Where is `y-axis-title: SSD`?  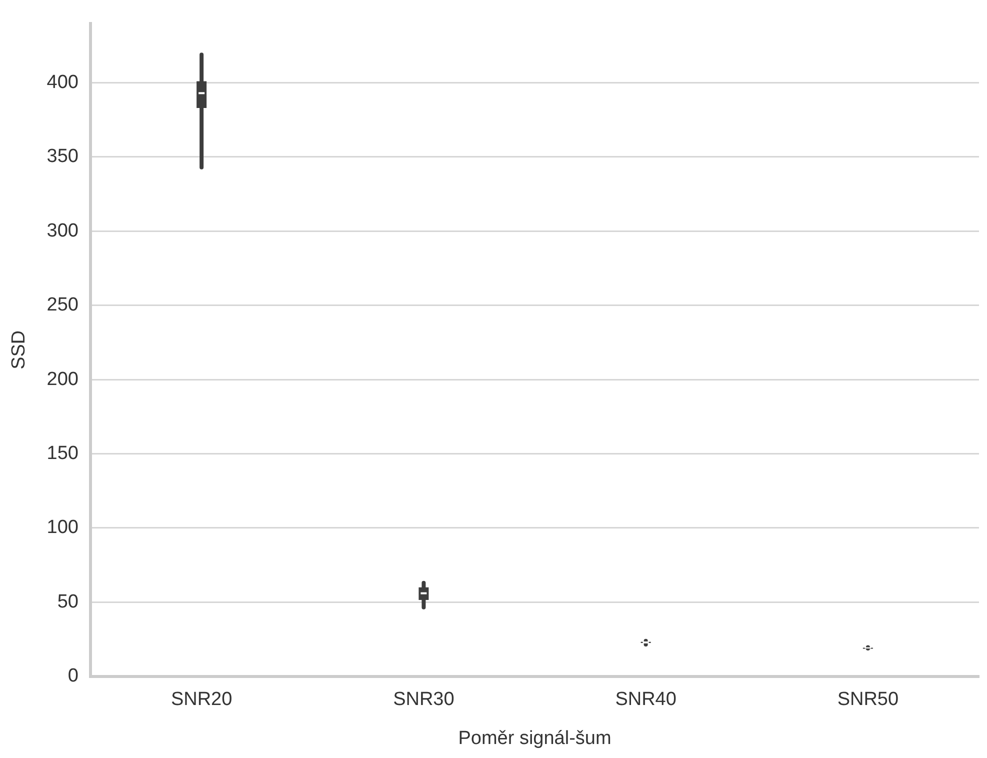 y-axis-title: SSD is located at coordinates (19, 350).